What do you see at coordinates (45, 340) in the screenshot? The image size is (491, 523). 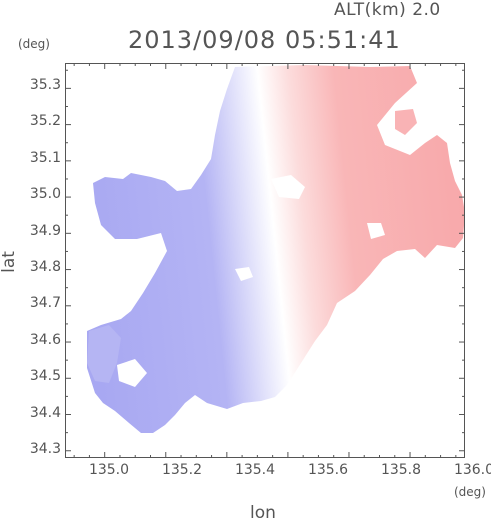 I see `y-tick-label: 34.6` at bounding box center [45, 340].